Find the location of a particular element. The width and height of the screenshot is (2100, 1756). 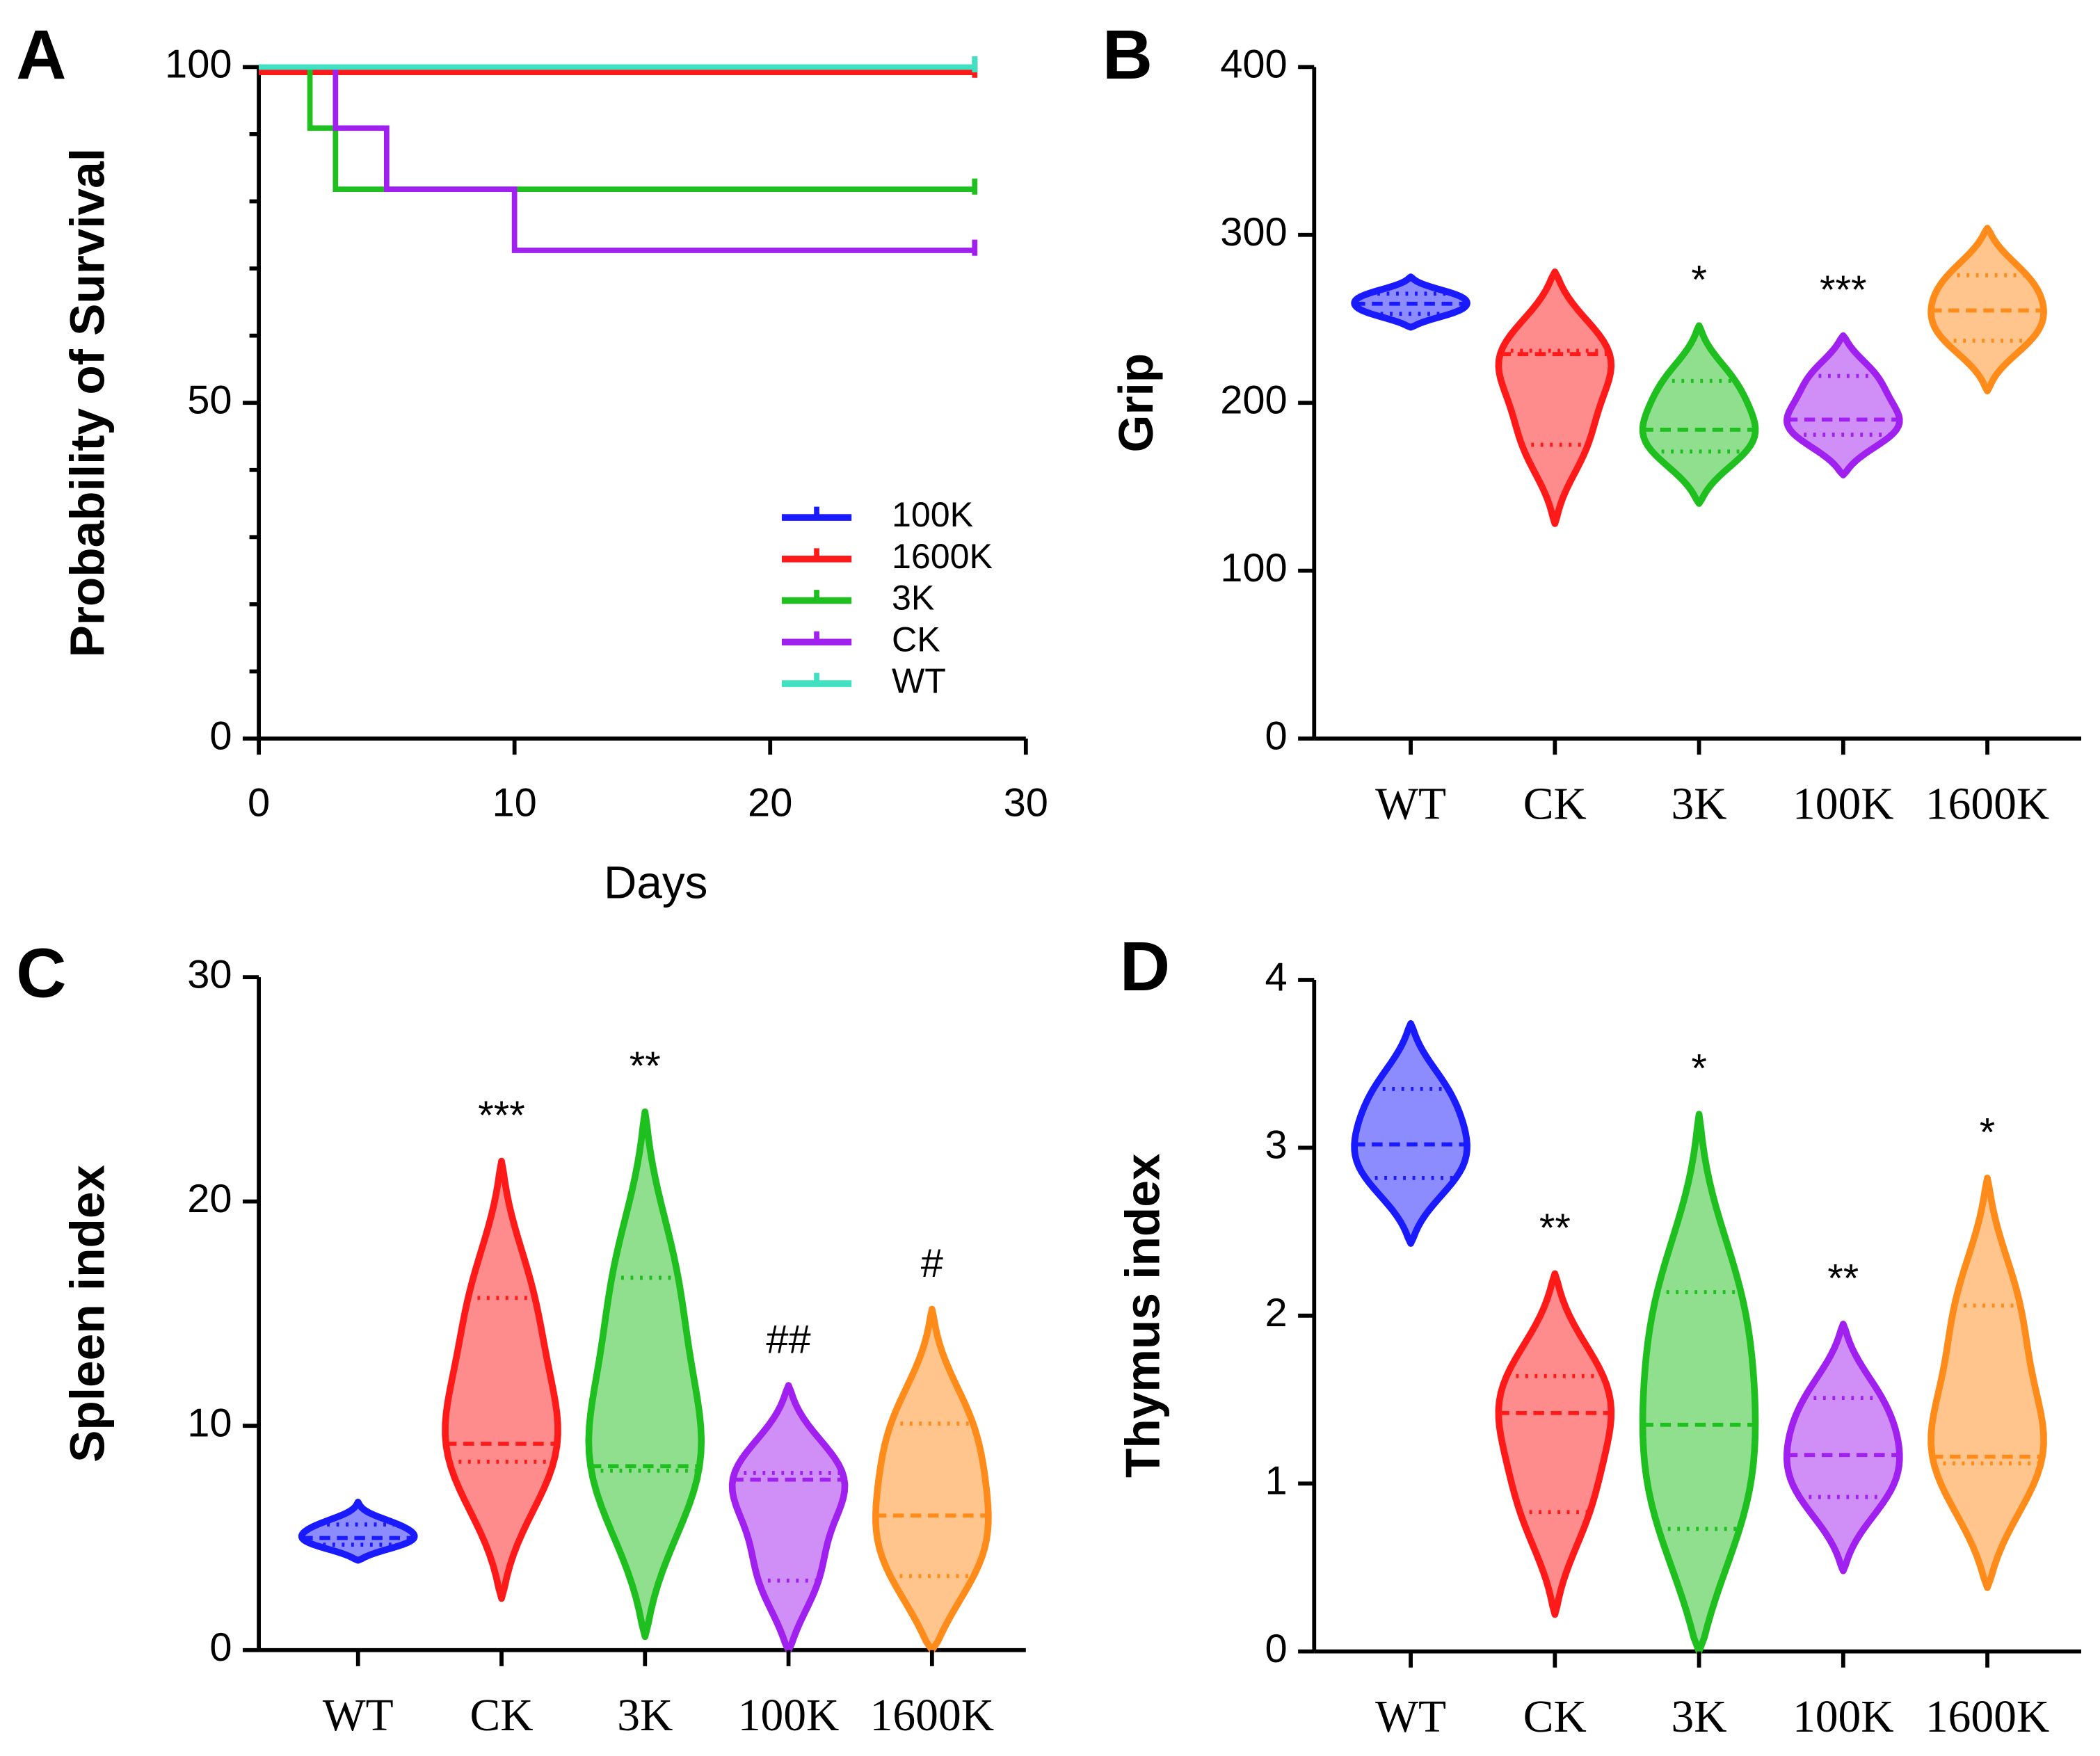

y-axis-label: Spleen index is located at coordinates (87, 1314).